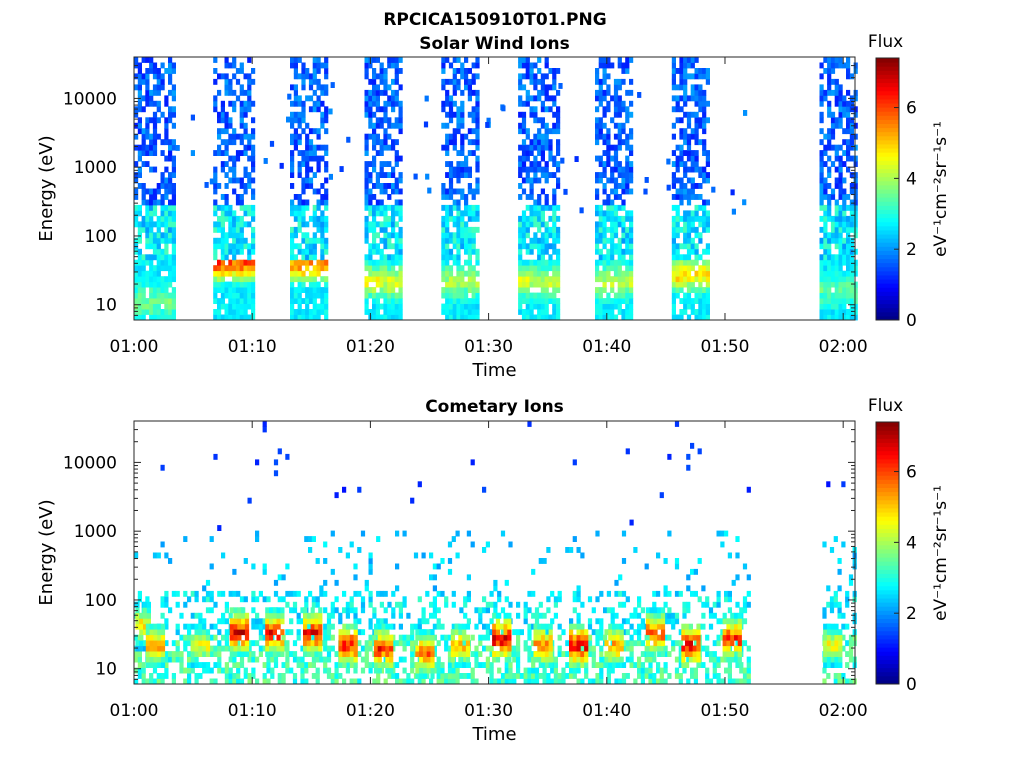 This screenshot has height=768, width=1024. I want to click on colorbar-swatch, so click(887, 167).